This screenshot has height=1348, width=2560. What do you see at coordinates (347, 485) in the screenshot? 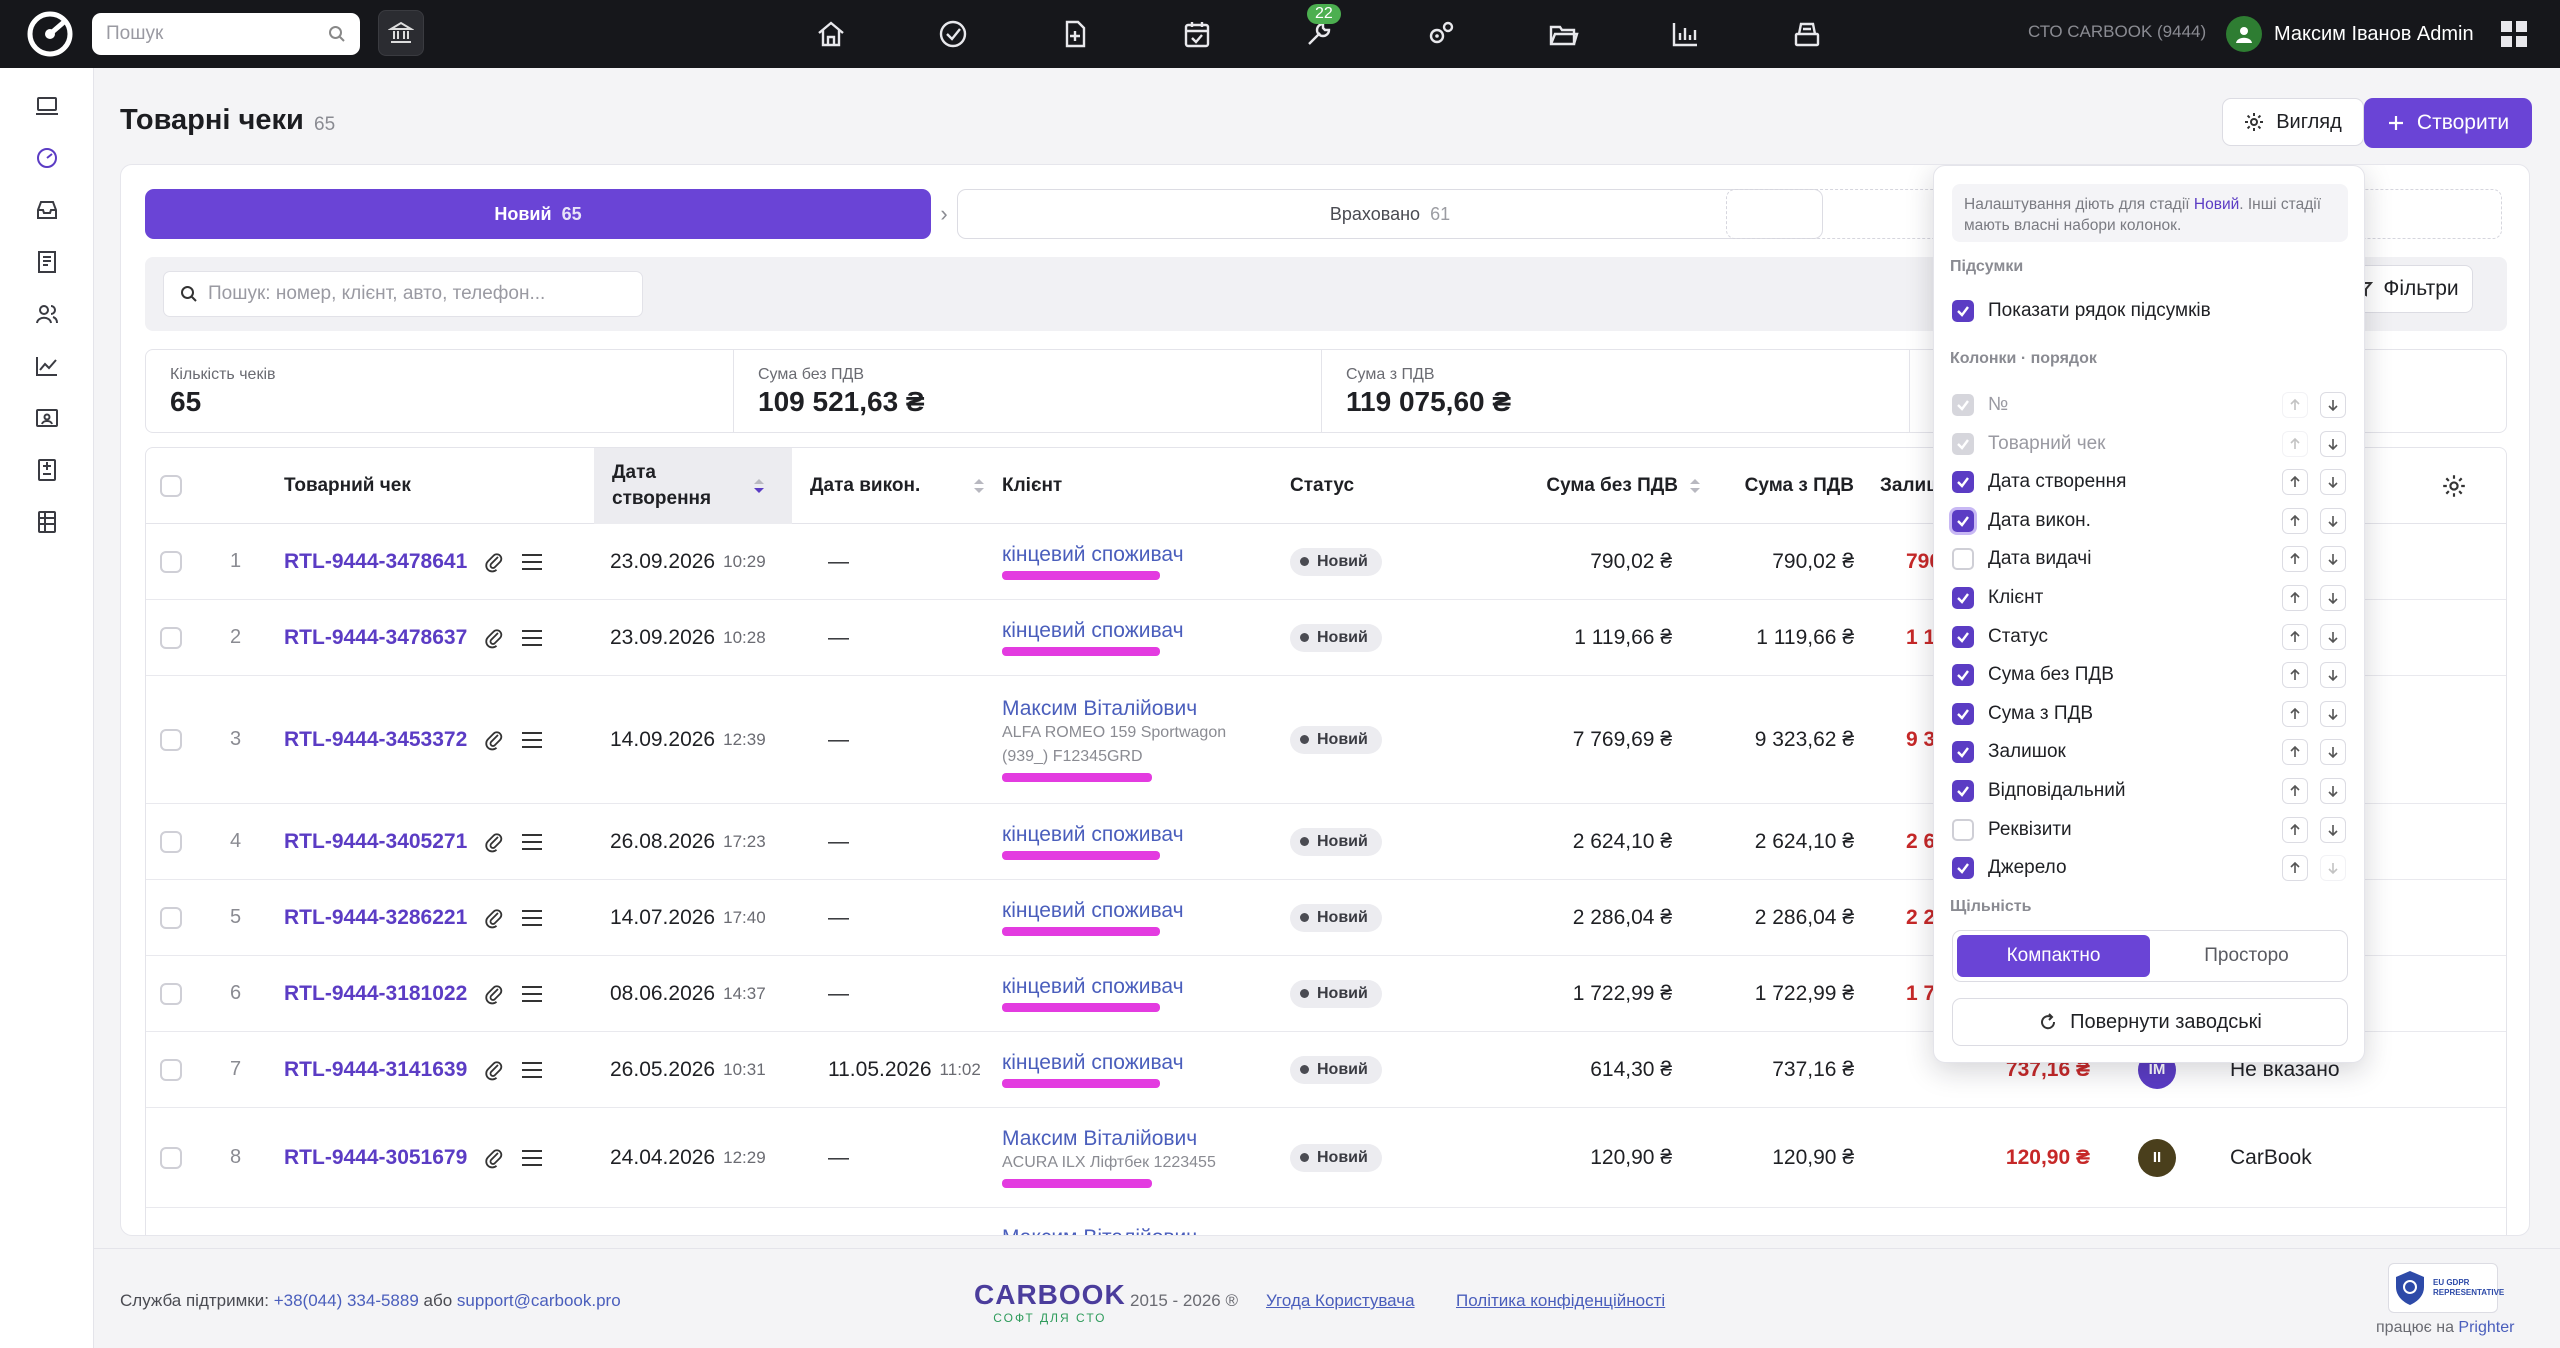
I see `col-doc: Товарний чек` at bounding box center [347, 485].